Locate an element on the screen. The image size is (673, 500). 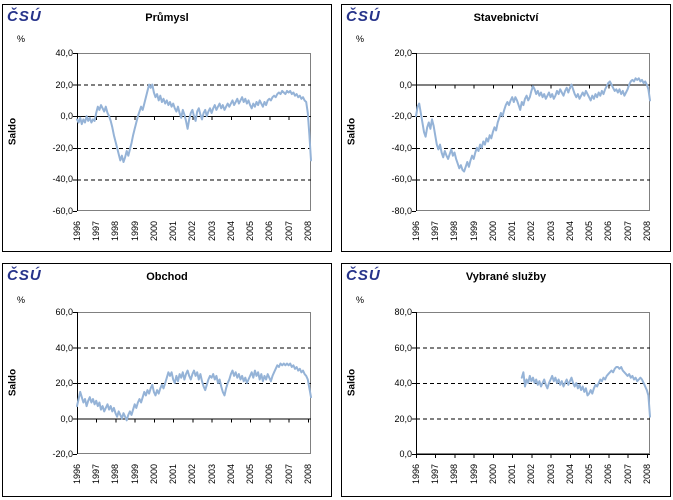
chart-title: Vybrané služby is located at coordinates (506, 277).